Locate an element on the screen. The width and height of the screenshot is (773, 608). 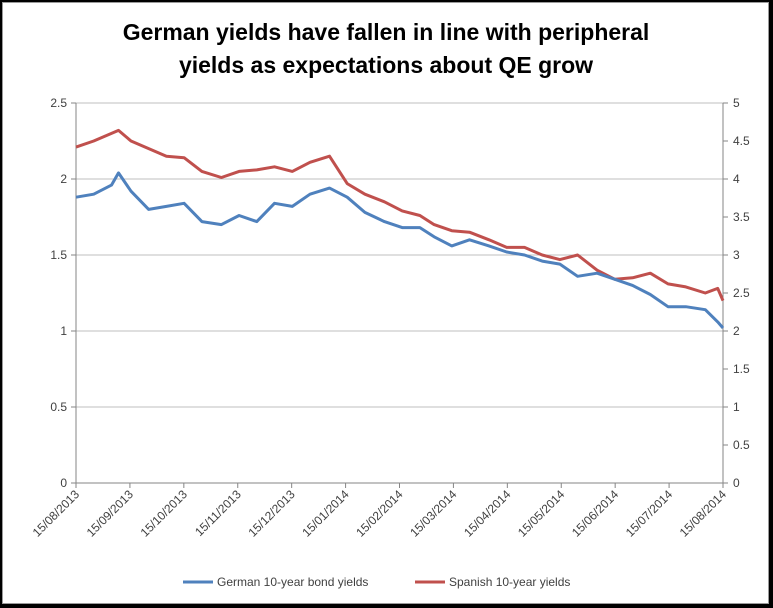
x-tick-label: 15/12/2013 is located at coordinates (271, 513).